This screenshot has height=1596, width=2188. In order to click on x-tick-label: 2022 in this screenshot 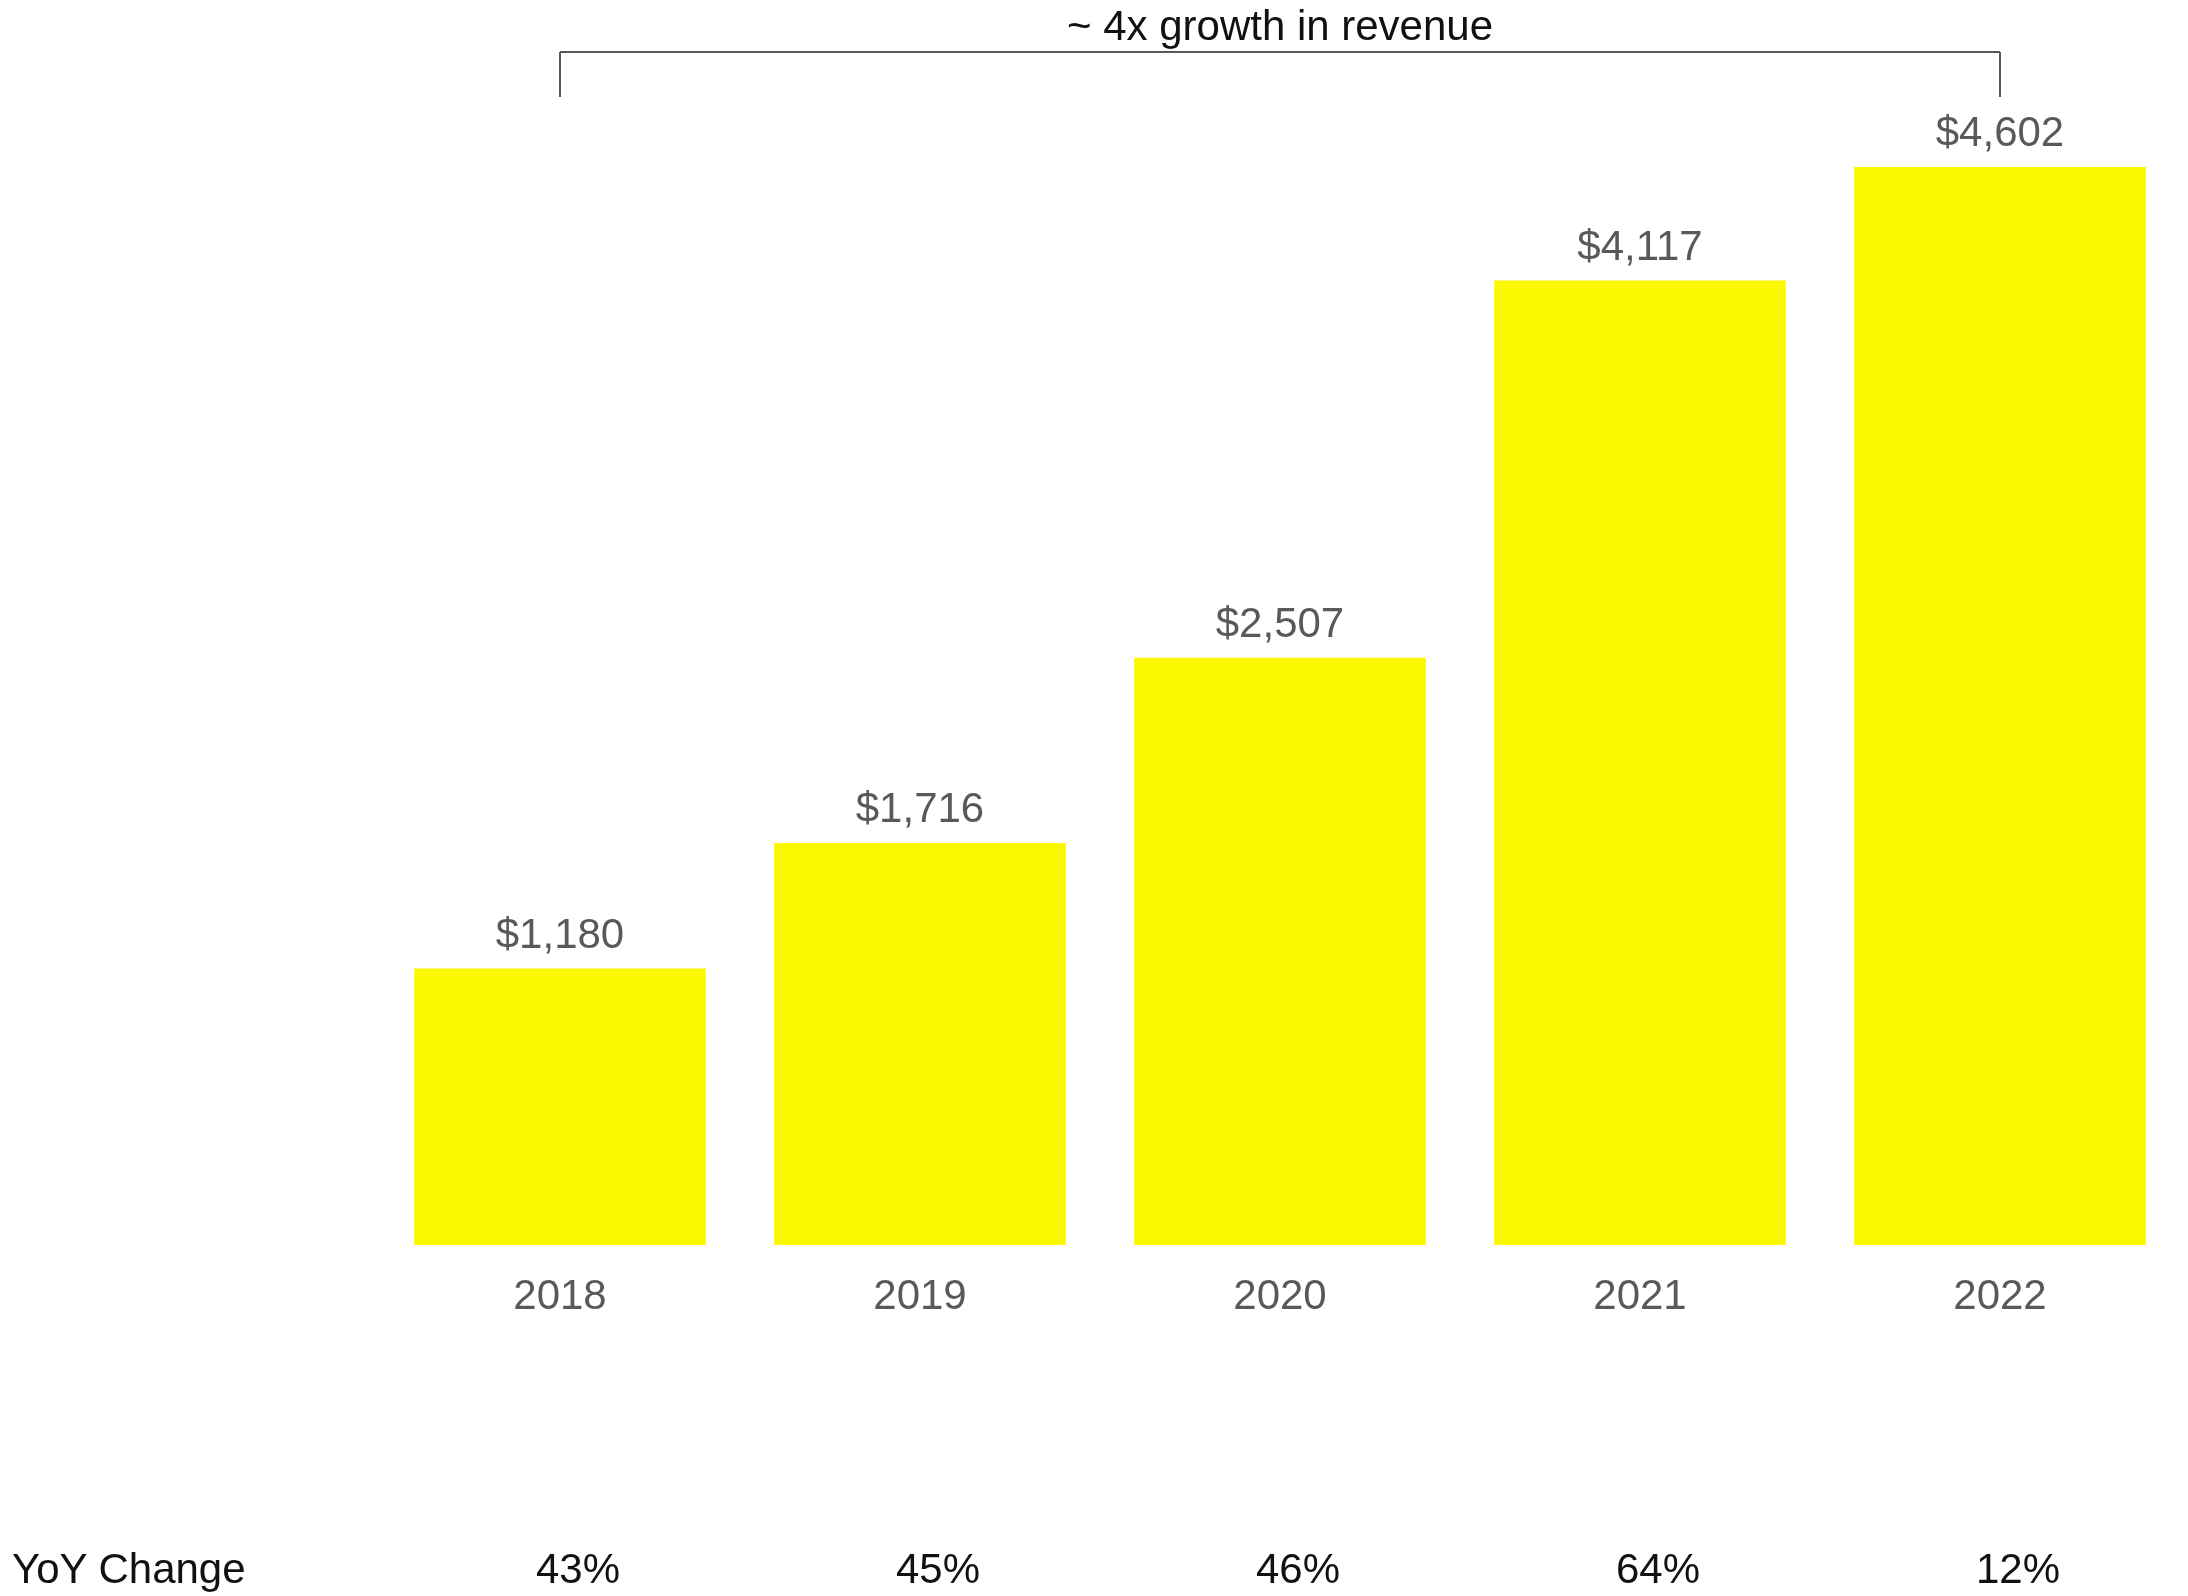, I will do `click(2000, 1294)`.